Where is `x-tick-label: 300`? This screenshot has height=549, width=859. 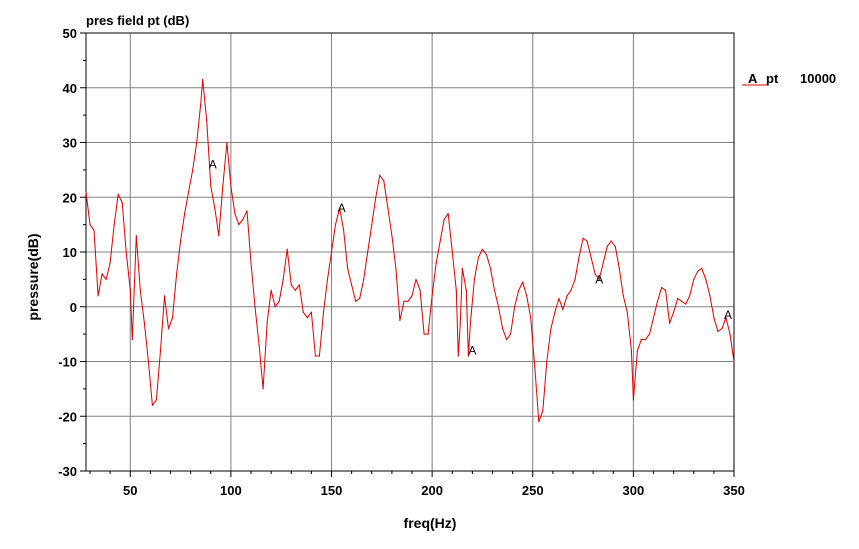 x-tick-label: 300 is located at coordinates (634, 490).